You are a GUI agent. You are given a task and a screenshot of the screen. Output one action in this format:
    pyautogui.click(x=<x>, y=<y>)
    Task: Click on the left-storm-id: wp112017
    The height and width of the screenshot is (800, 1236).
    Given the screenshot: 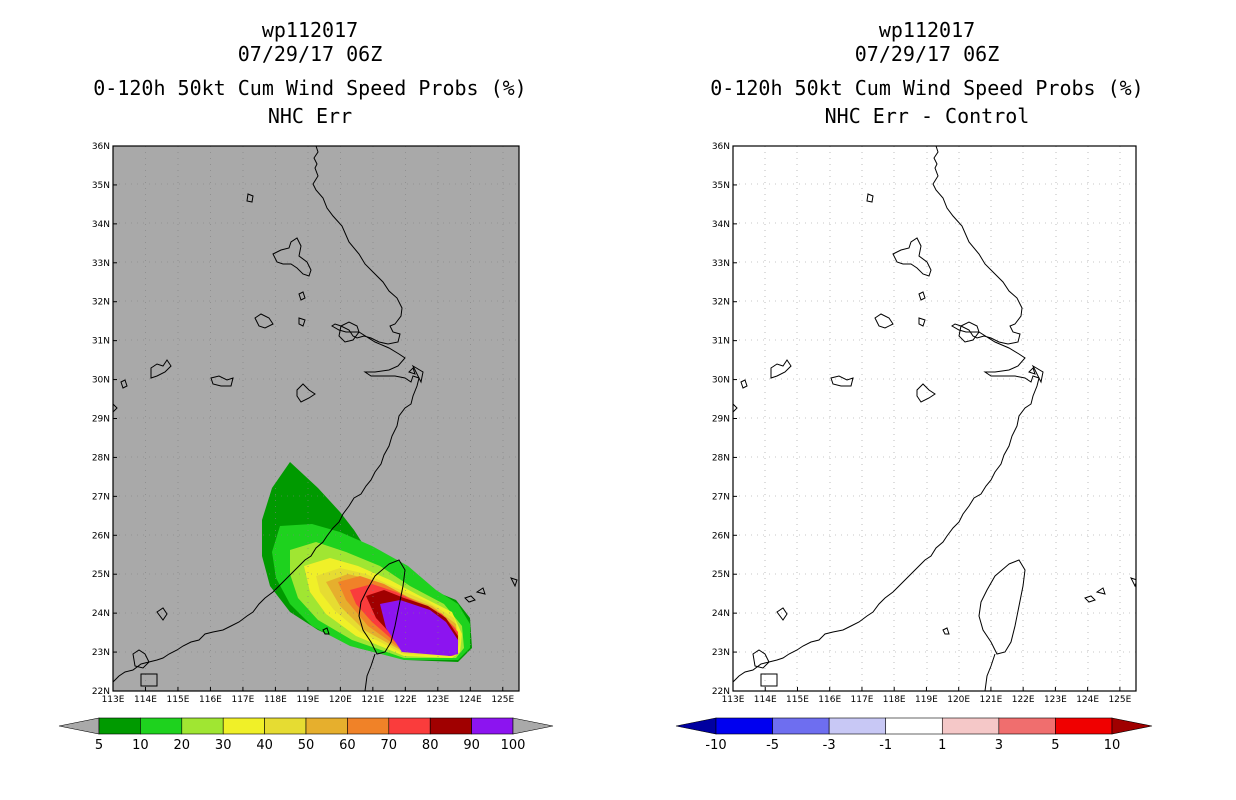 What is the action you would take?
    pyautogui.click(x=310, y=30)
    